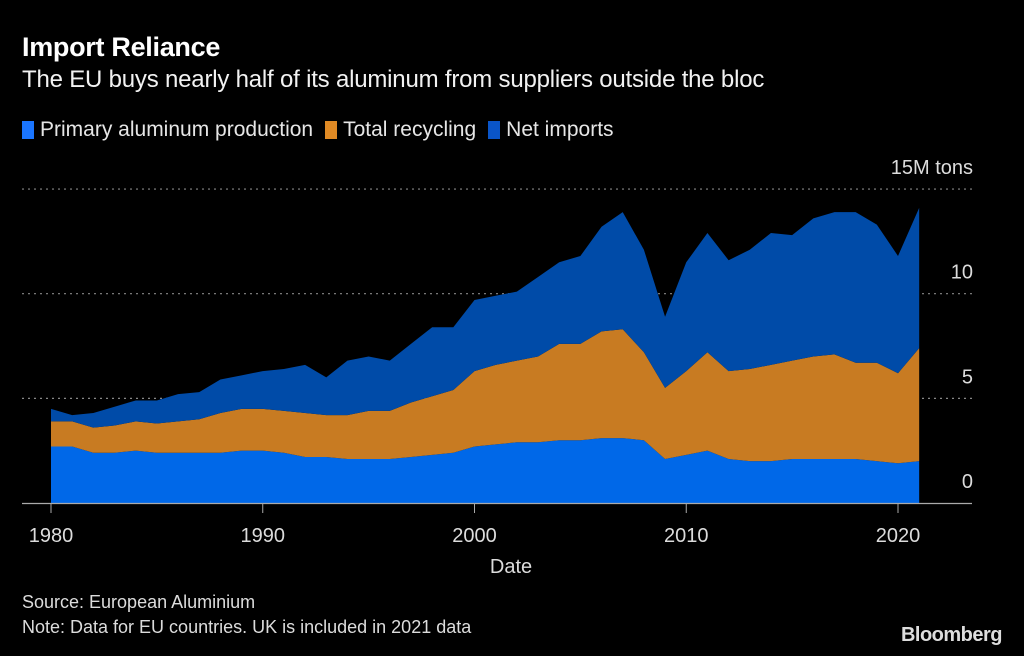 The image size is (1024, 656). Describe the element at coordinates (962, 273) in the screenshot. I see `y-tick-label: 10` at that location.